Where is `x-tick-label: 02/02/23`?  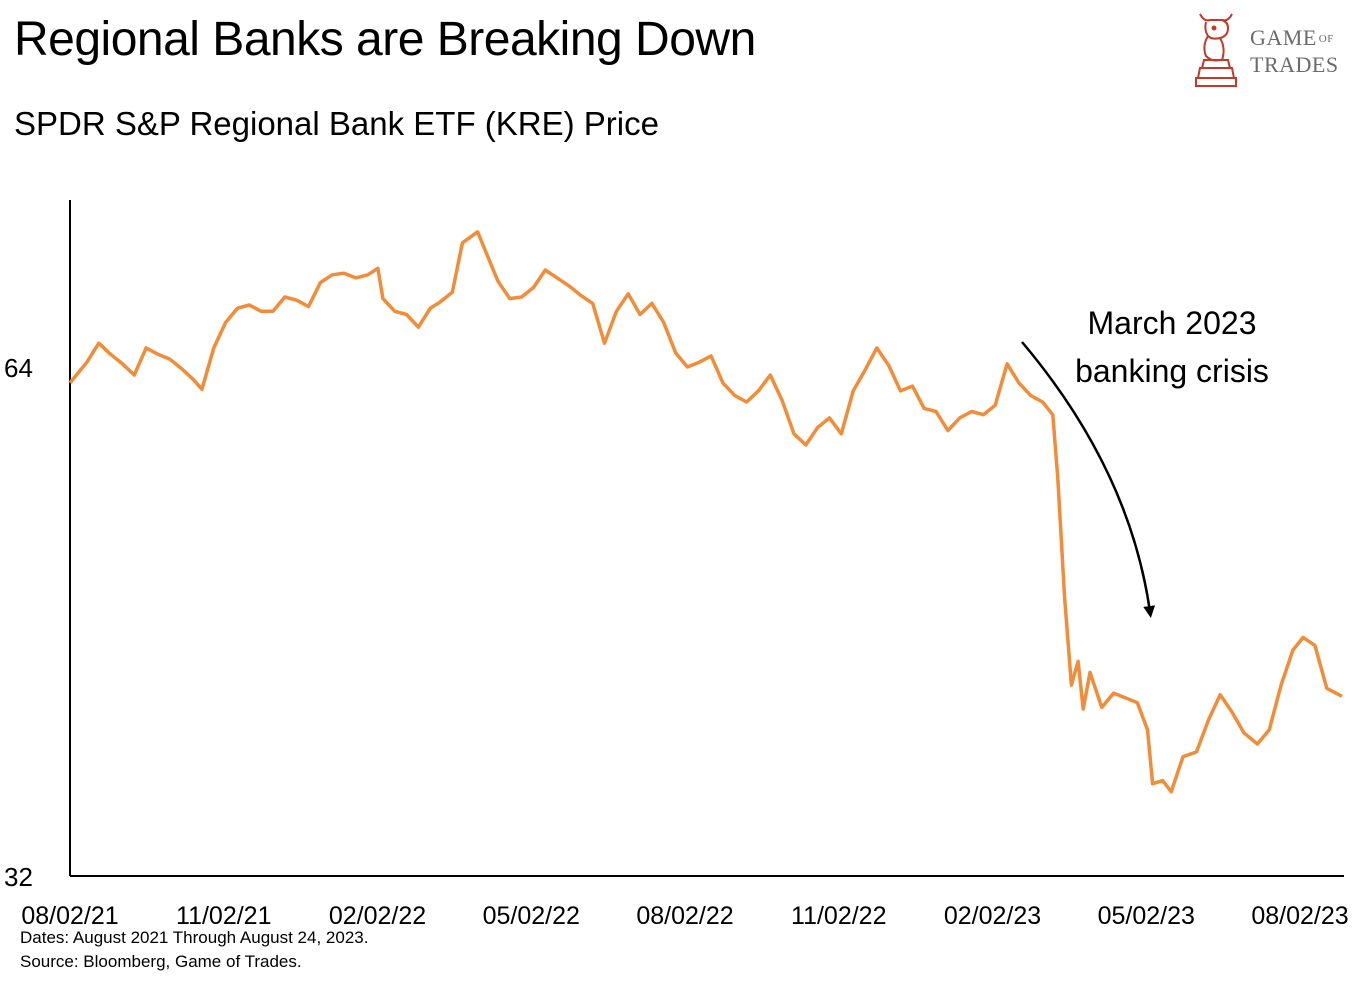 x-tick-label: 02/02/23 is located at coordinates (992, 916).